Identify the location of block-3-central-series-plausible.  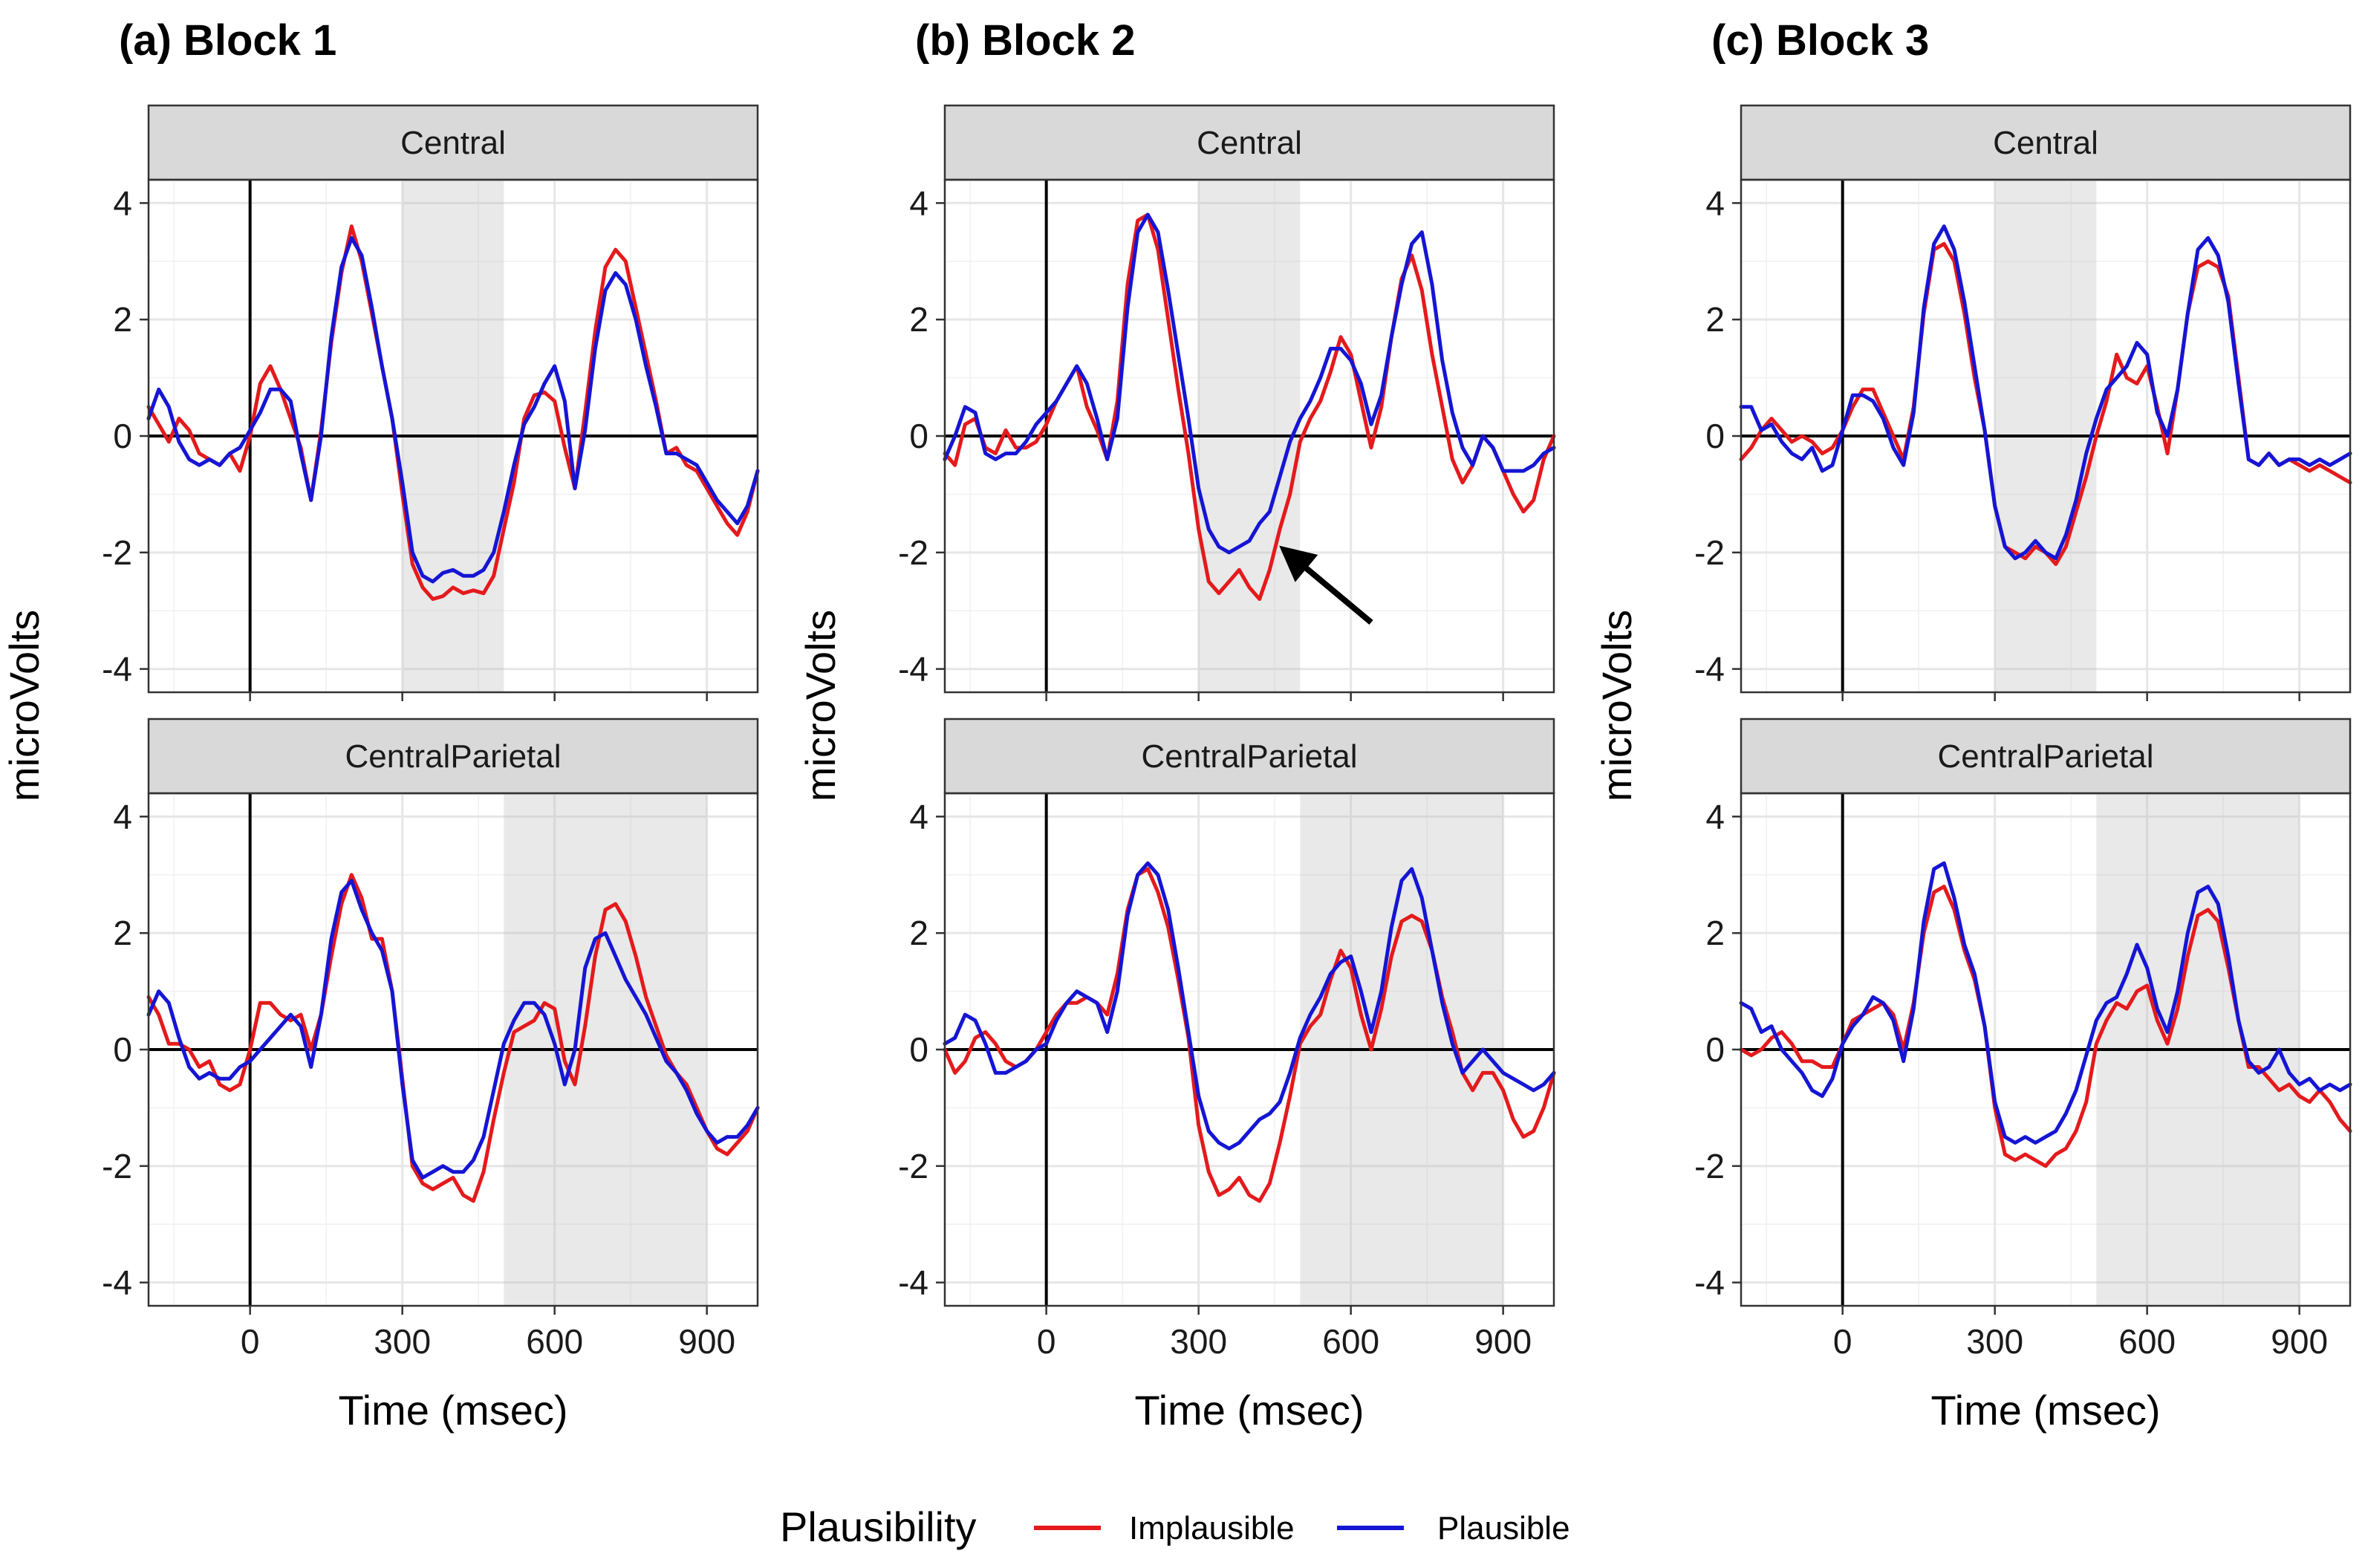
(2045, 393).